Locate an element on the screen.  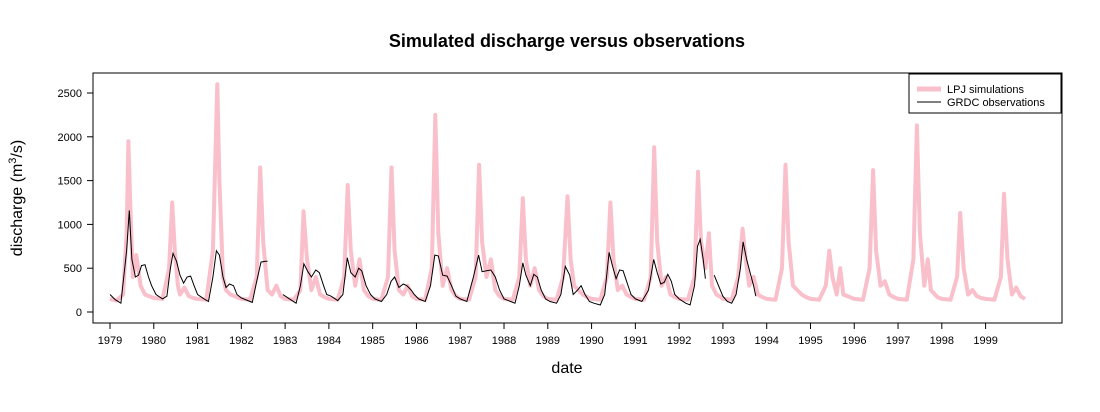
y-axis-label: discharge (m3/s) is located at coordinates (16, 198).